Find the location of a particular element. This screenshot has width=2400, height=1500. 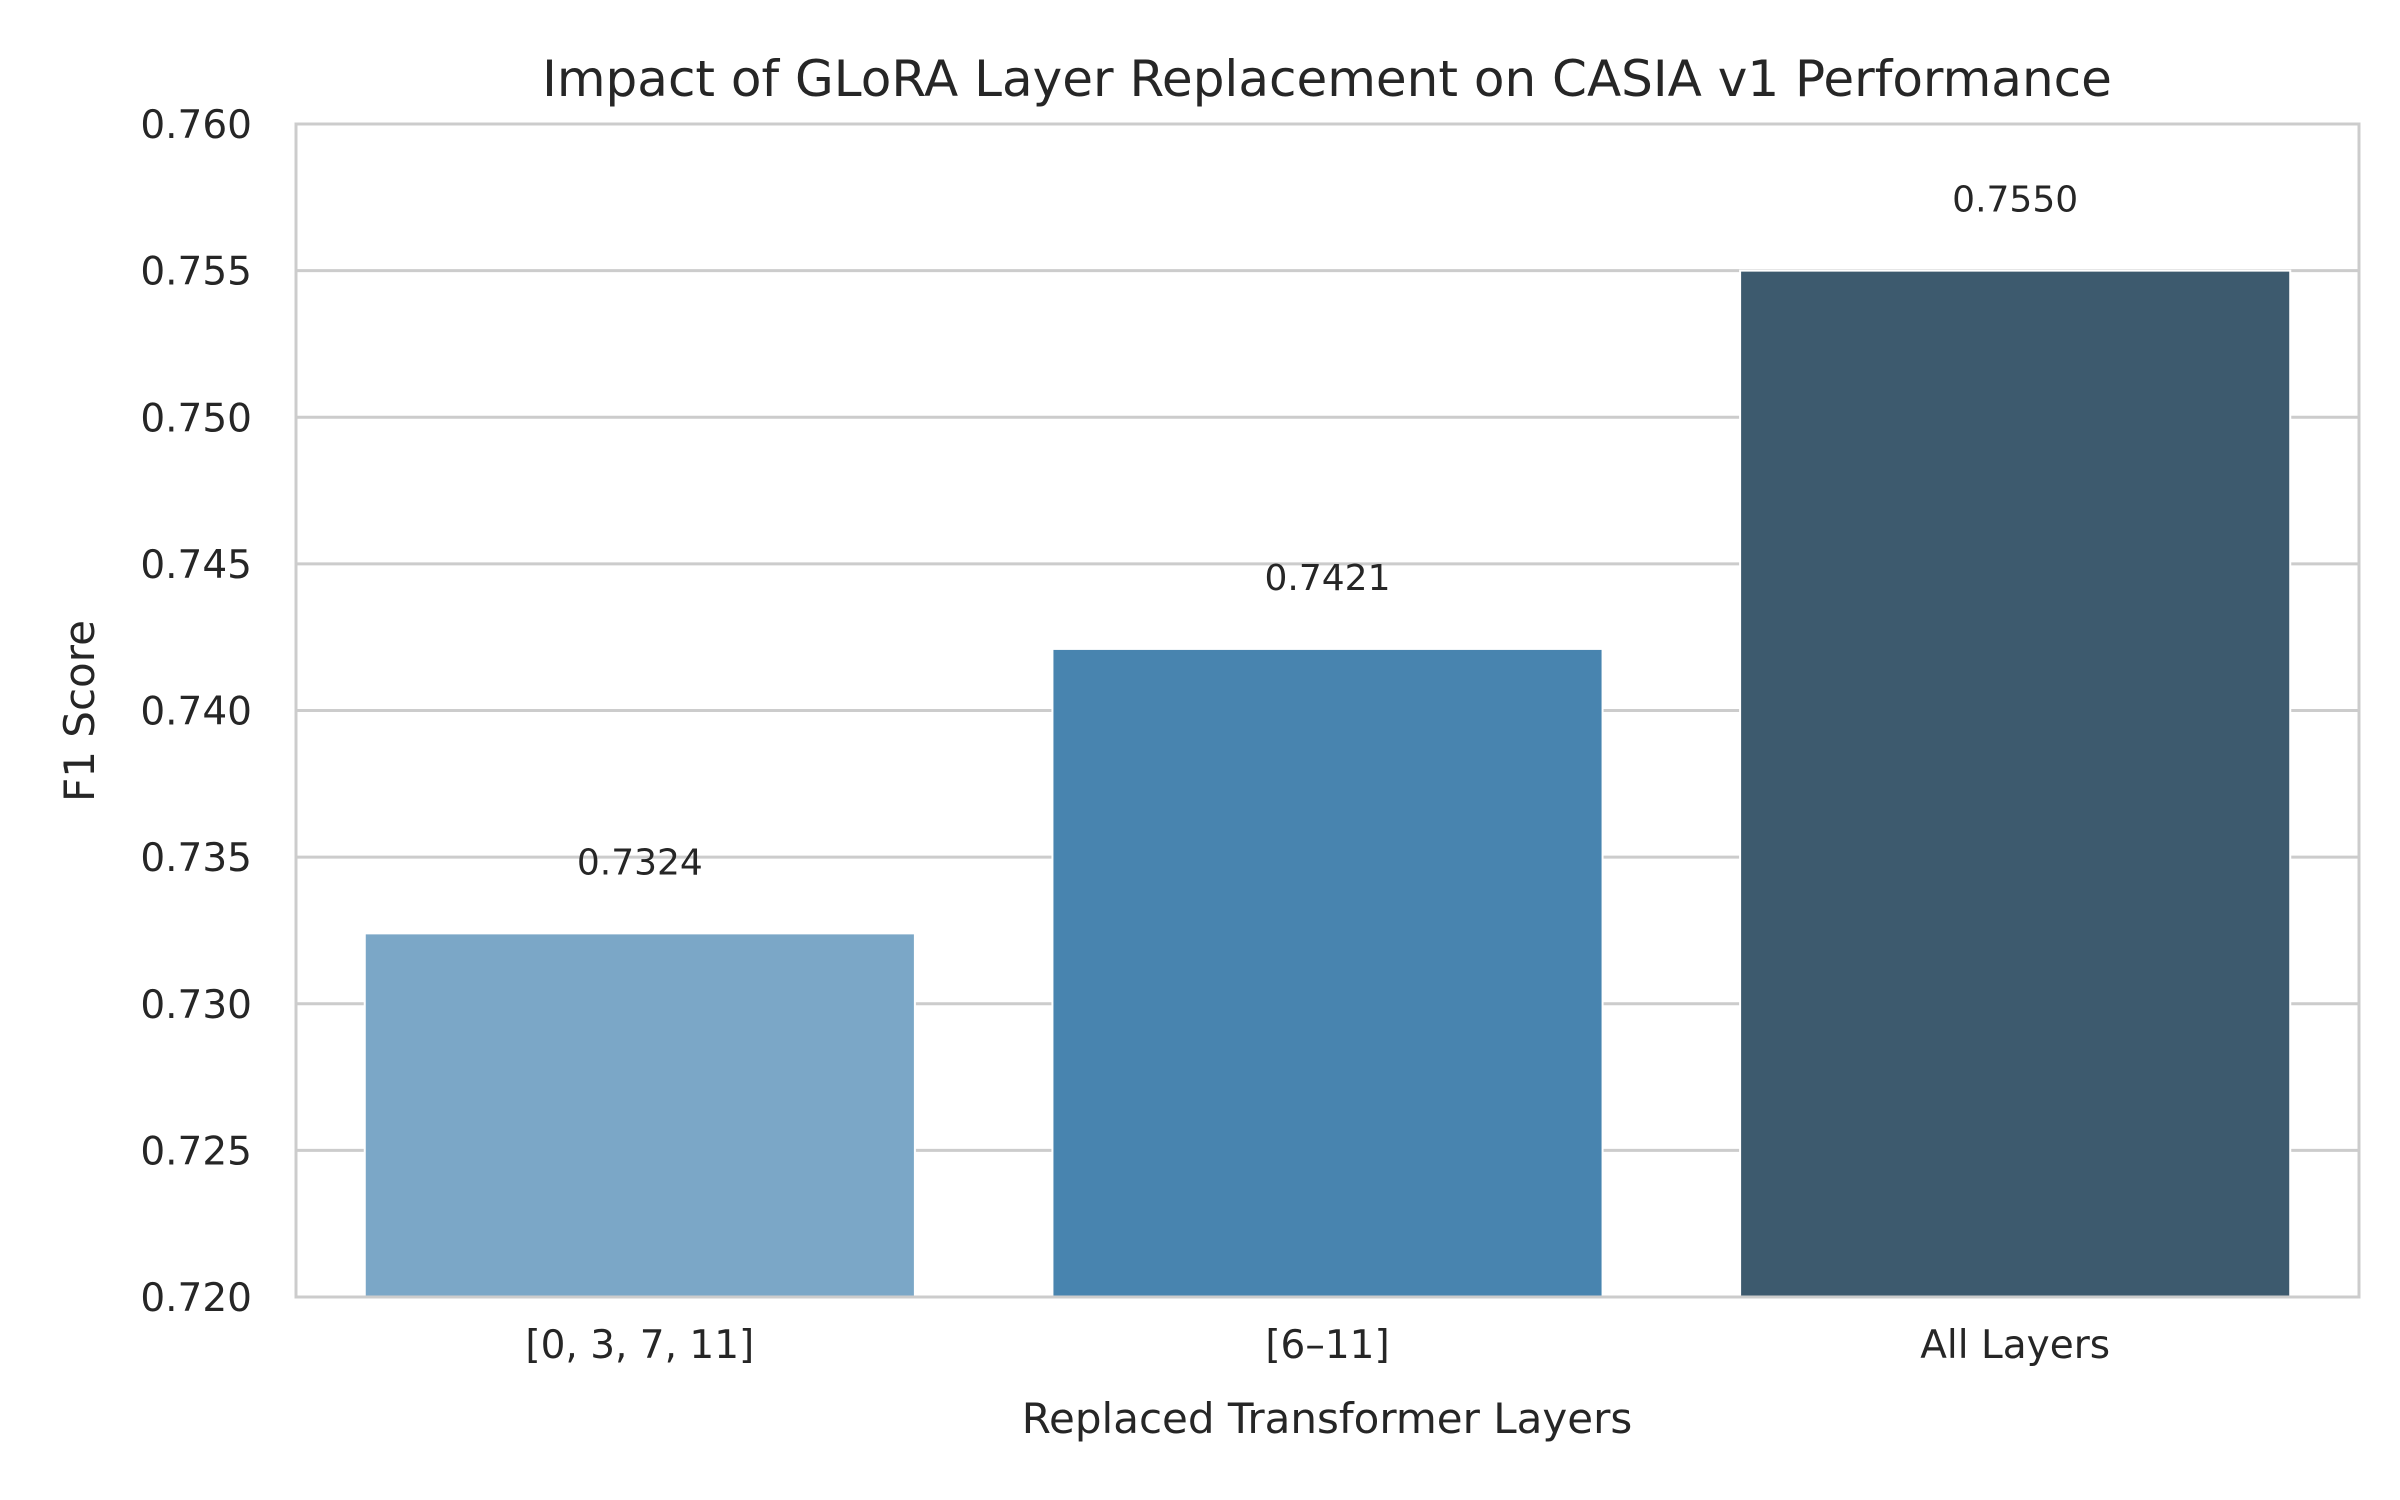

y-tick-label: 0.735 is located at coordinates (196, 858).